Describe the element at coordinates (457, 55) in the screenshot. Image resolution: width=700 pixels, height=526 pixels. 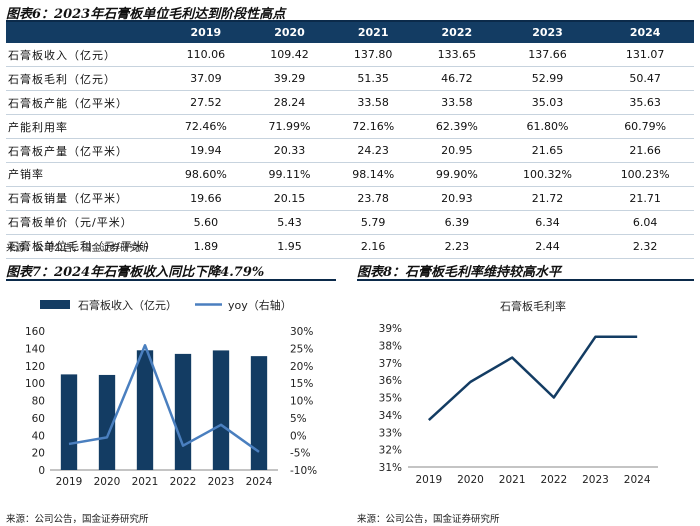
I see `table-cell: 133.65` at that location.